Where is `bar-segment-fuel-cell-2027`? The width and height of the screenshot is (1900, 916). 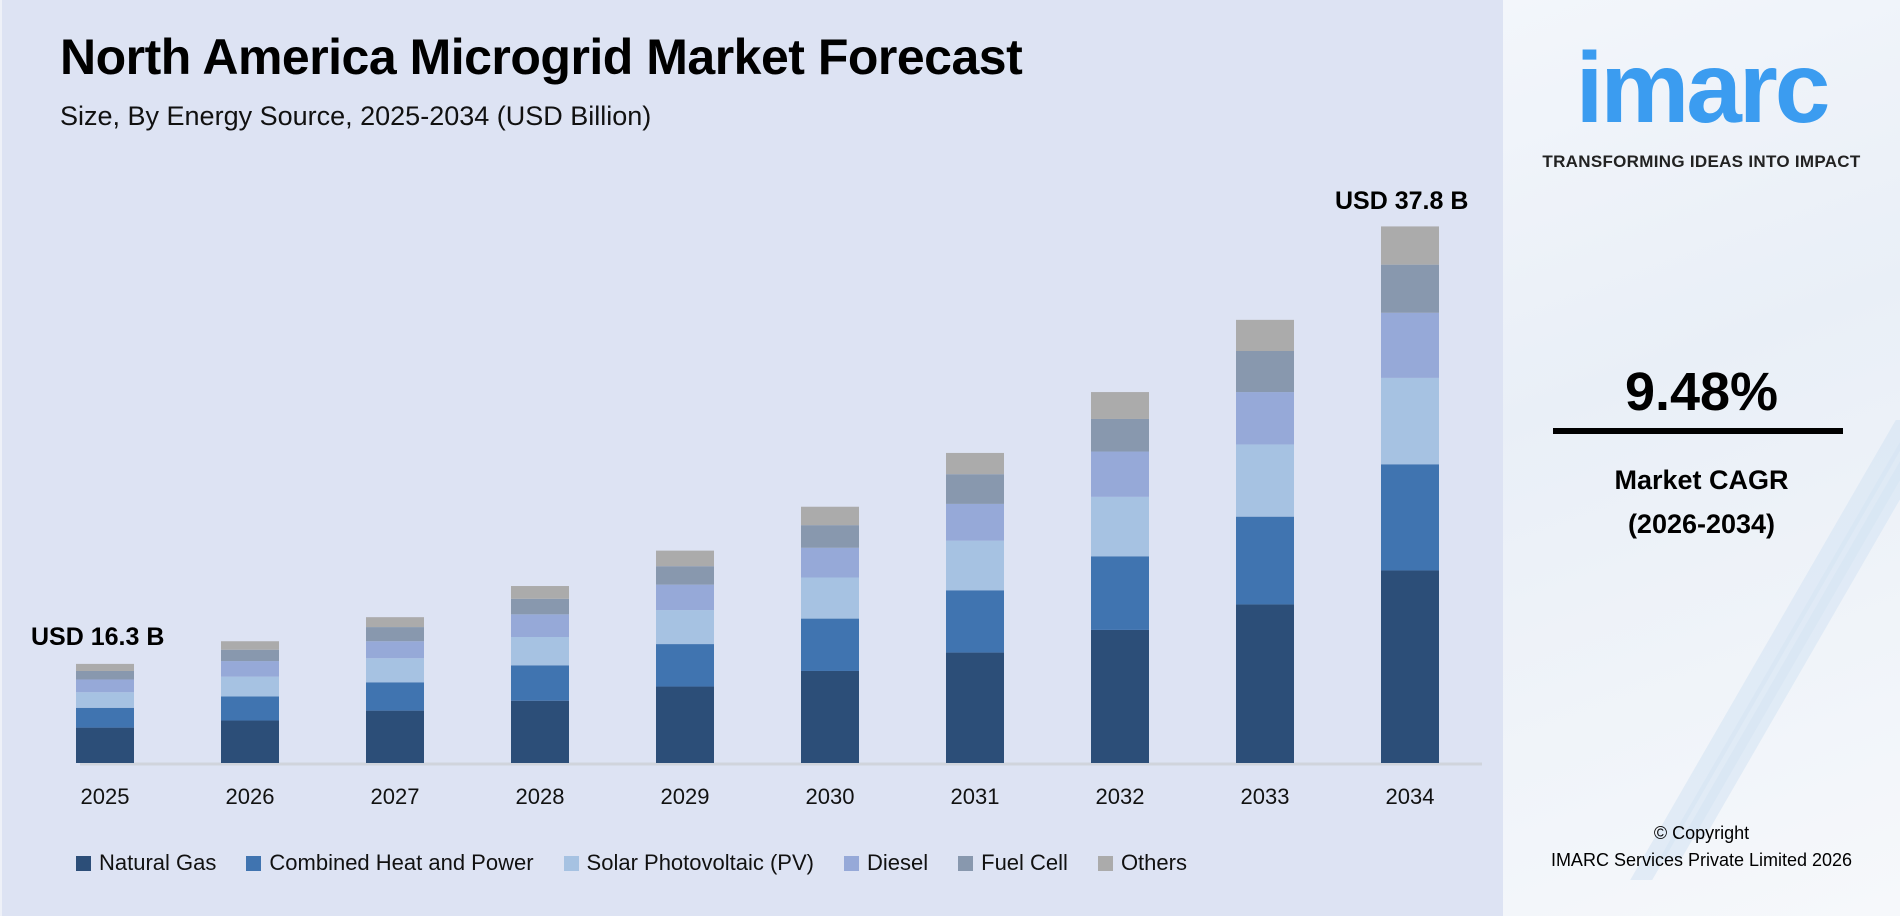
bar-segment-fuel-cell-2027 is located at coordinates (395, 634).